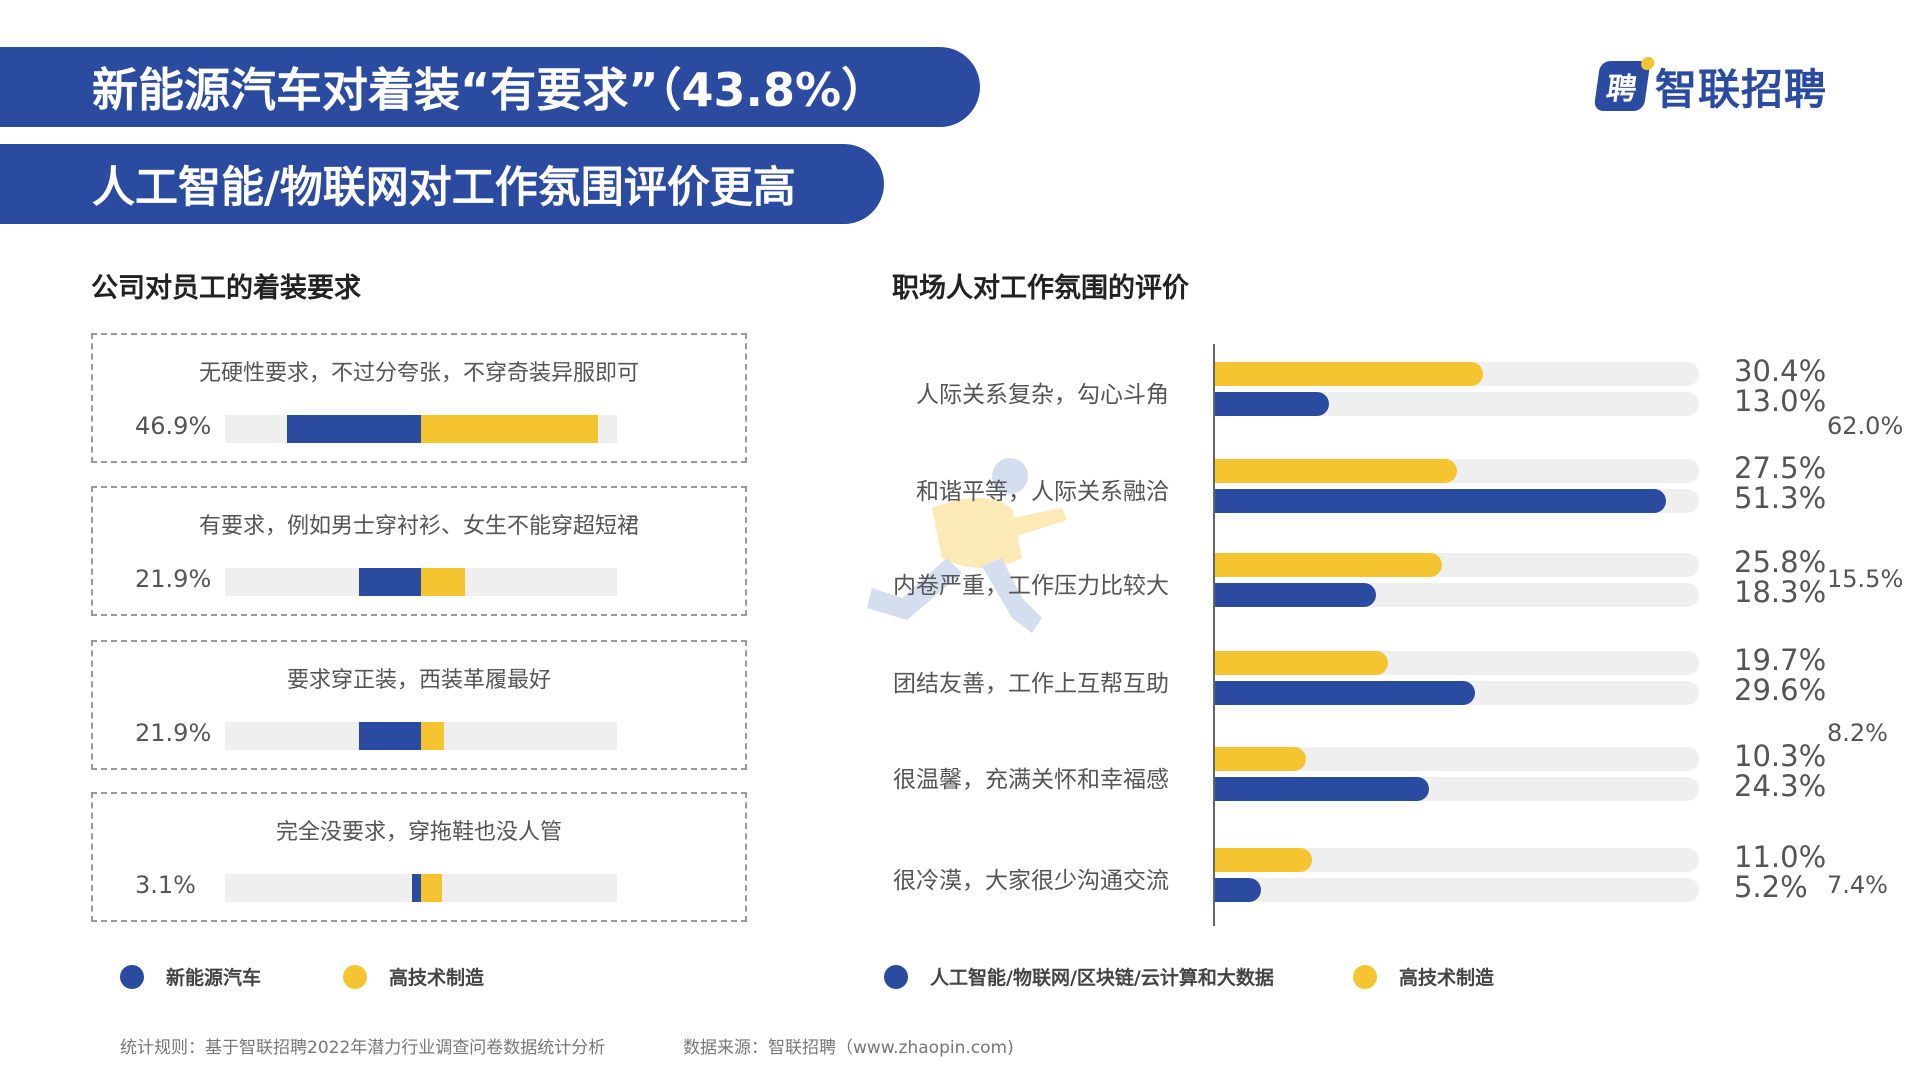 This screenshot has height=1080, width=1918. I want to click on headline-text: 新能源汽车对着装“有要求”（43.8%）, so click(490, 90).